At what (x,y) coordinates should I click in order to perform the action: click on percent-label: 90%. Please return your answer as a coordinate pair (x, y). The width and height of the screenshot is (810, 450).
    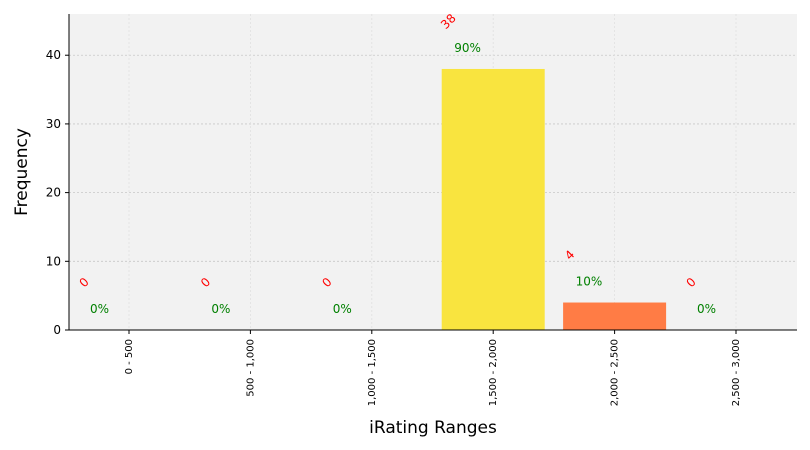
    Looking at the image, I should click on (467, 48).